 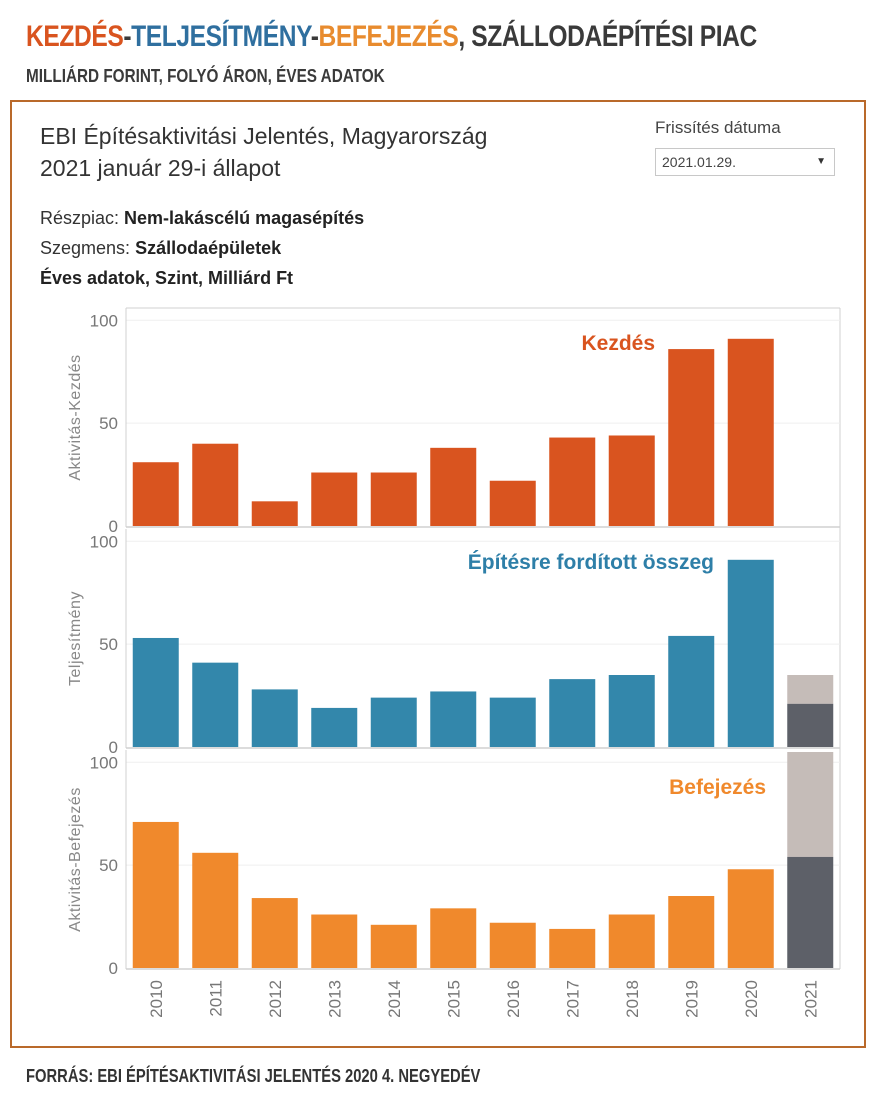 What do you see at coordinates (513, 999) in the screenshot?
I see `x-tick-label: 2016` at bounding box center [513, 999].